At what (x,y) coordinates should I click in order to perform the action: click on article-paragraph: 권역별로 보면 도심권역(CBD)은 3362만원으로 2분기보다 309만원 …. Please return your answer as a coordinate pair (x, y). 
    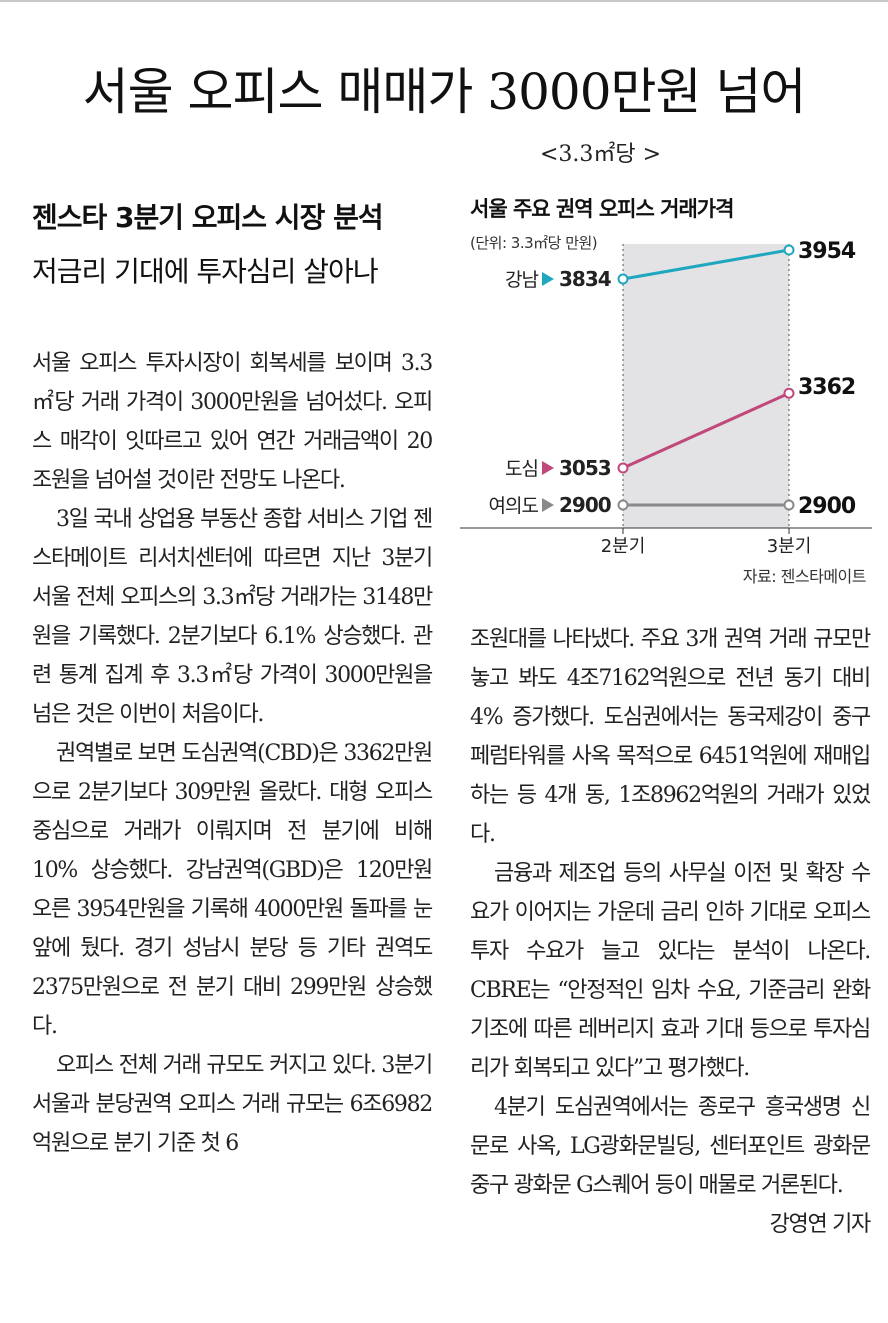
    Looking at the image, I should click on (232, 890).